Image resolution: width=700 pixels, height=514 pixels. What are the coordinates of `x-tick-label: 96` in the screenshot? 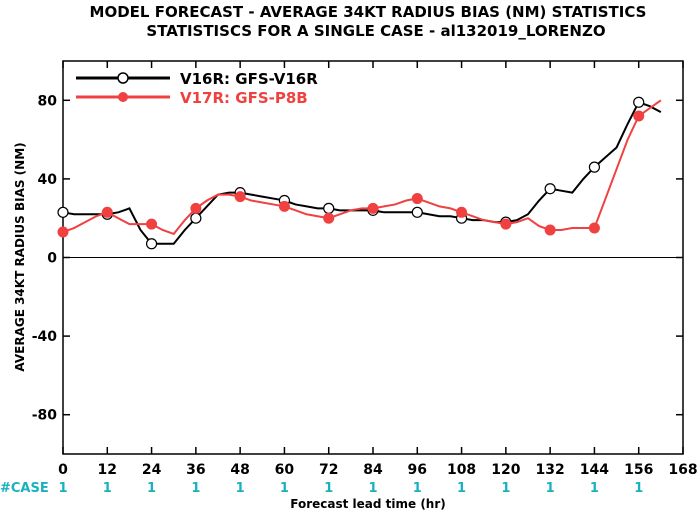 It's located at (417, 470).